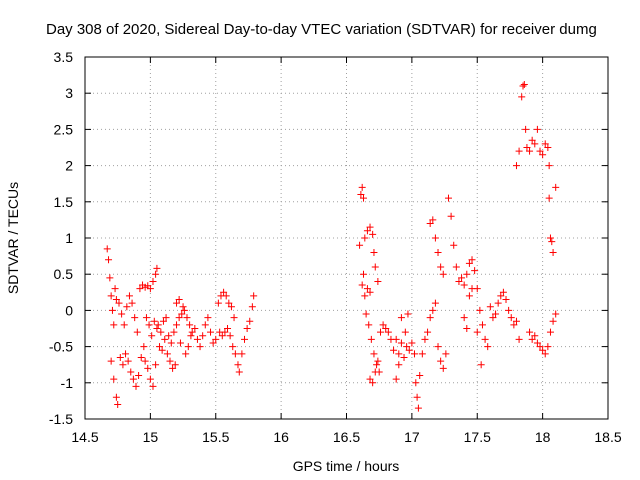 Image resolution: width=640 pixels, height=480 pixels. What do you see at coordinates (215, 437) in the screenshot?
I see `x-tick-label: 15.5` at bounding box center [215, 437].